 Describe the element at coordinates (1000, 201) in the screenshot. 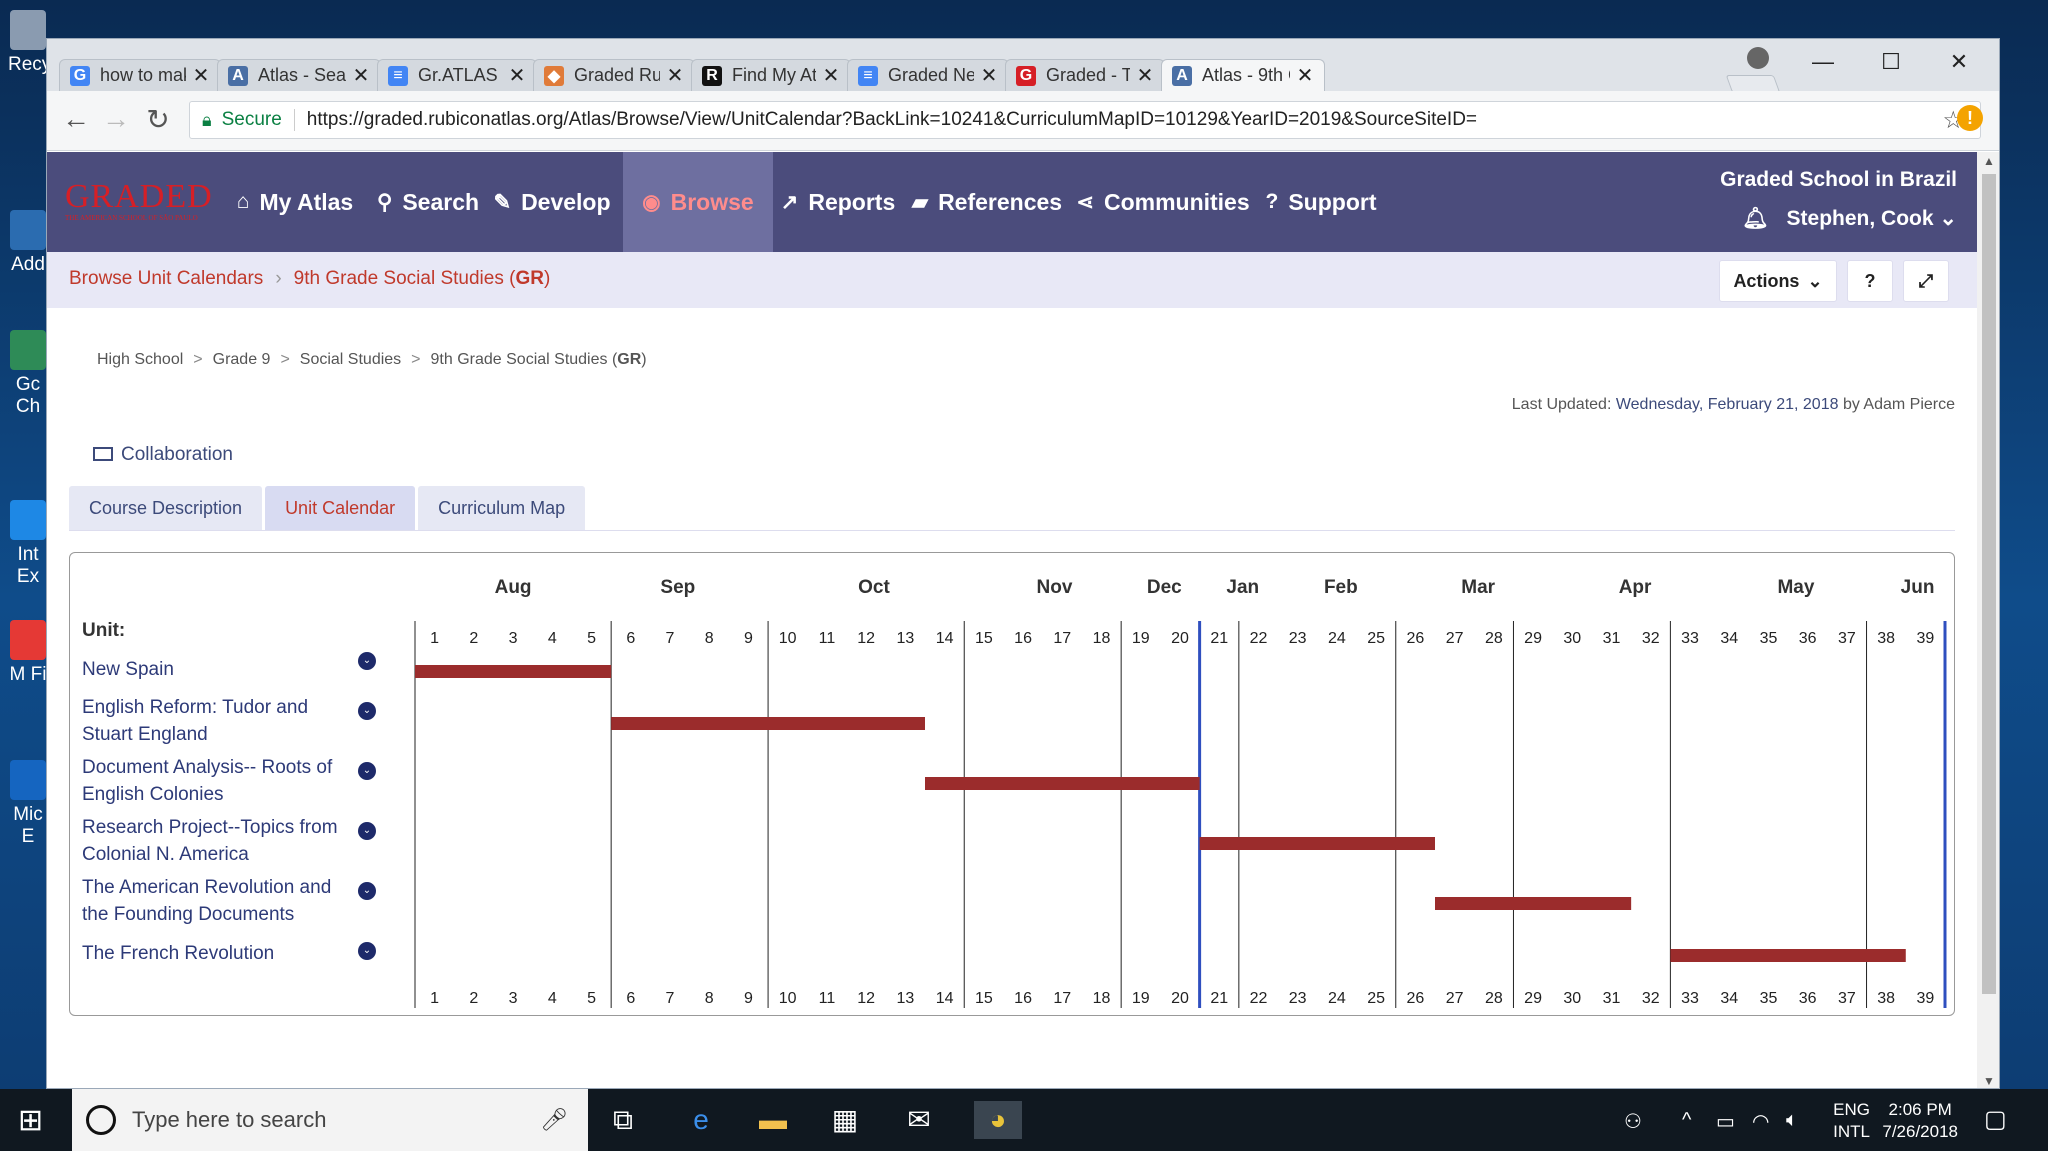

I see `nav-label: References` at that location.